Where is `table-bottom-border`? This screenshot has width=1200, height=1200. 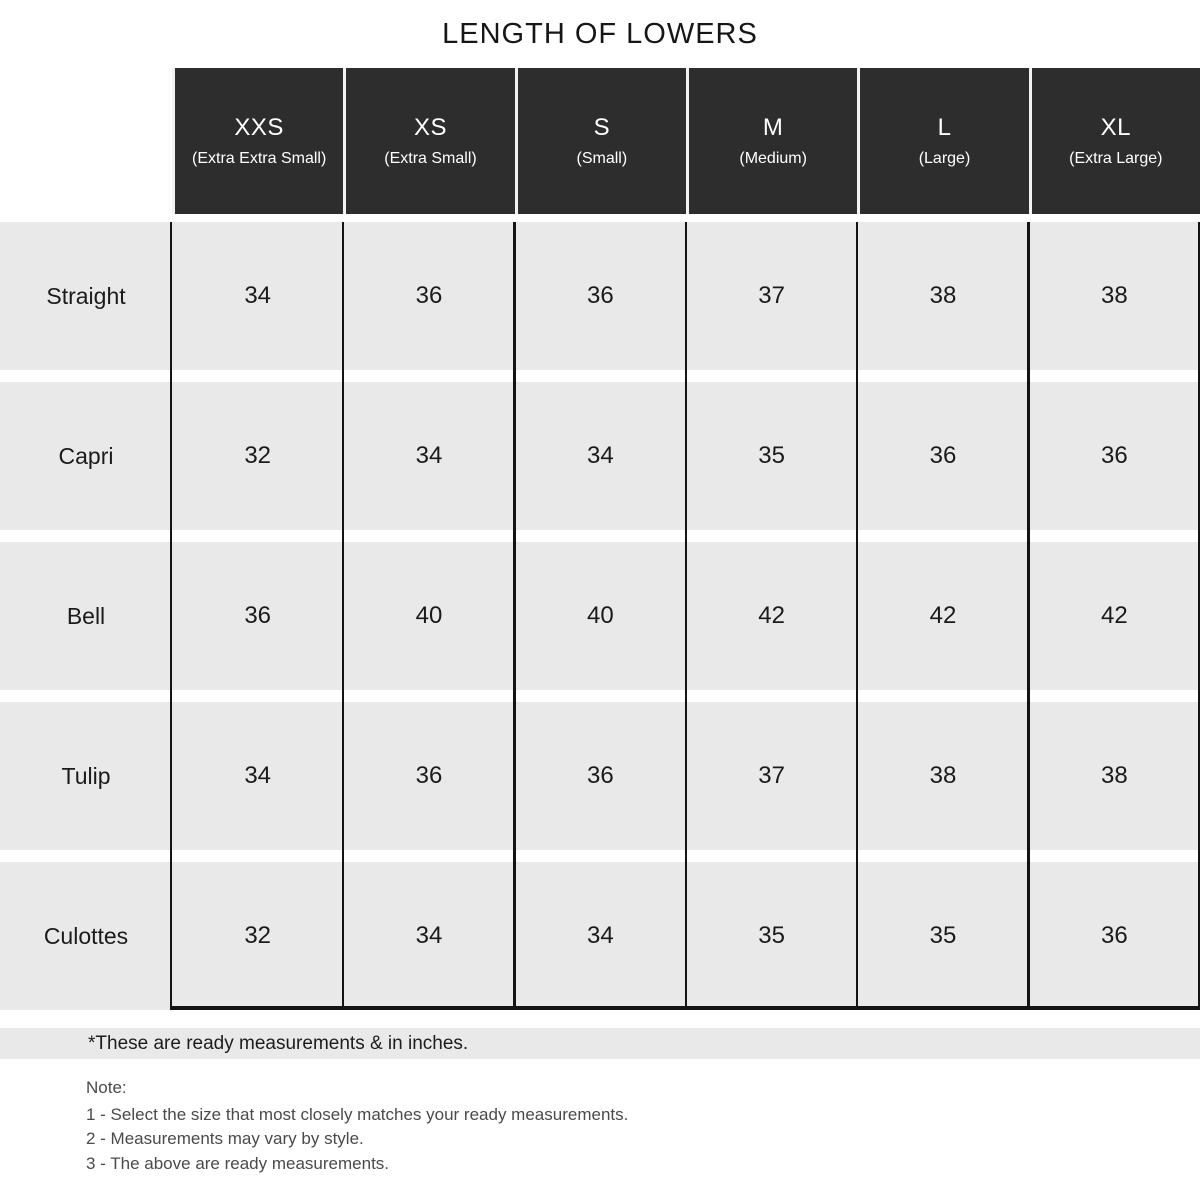 table-bottom-border is located at coordinates (684, 1008).